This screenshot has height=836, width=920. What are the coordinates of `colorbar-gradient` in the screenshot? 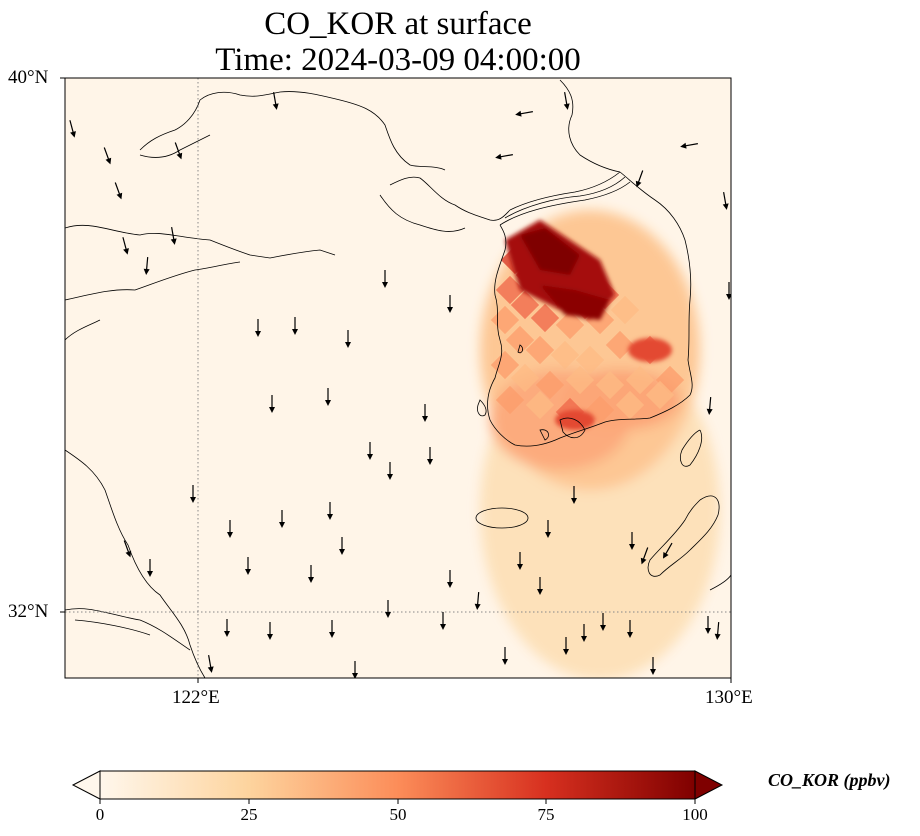 It's located at (397, 785).